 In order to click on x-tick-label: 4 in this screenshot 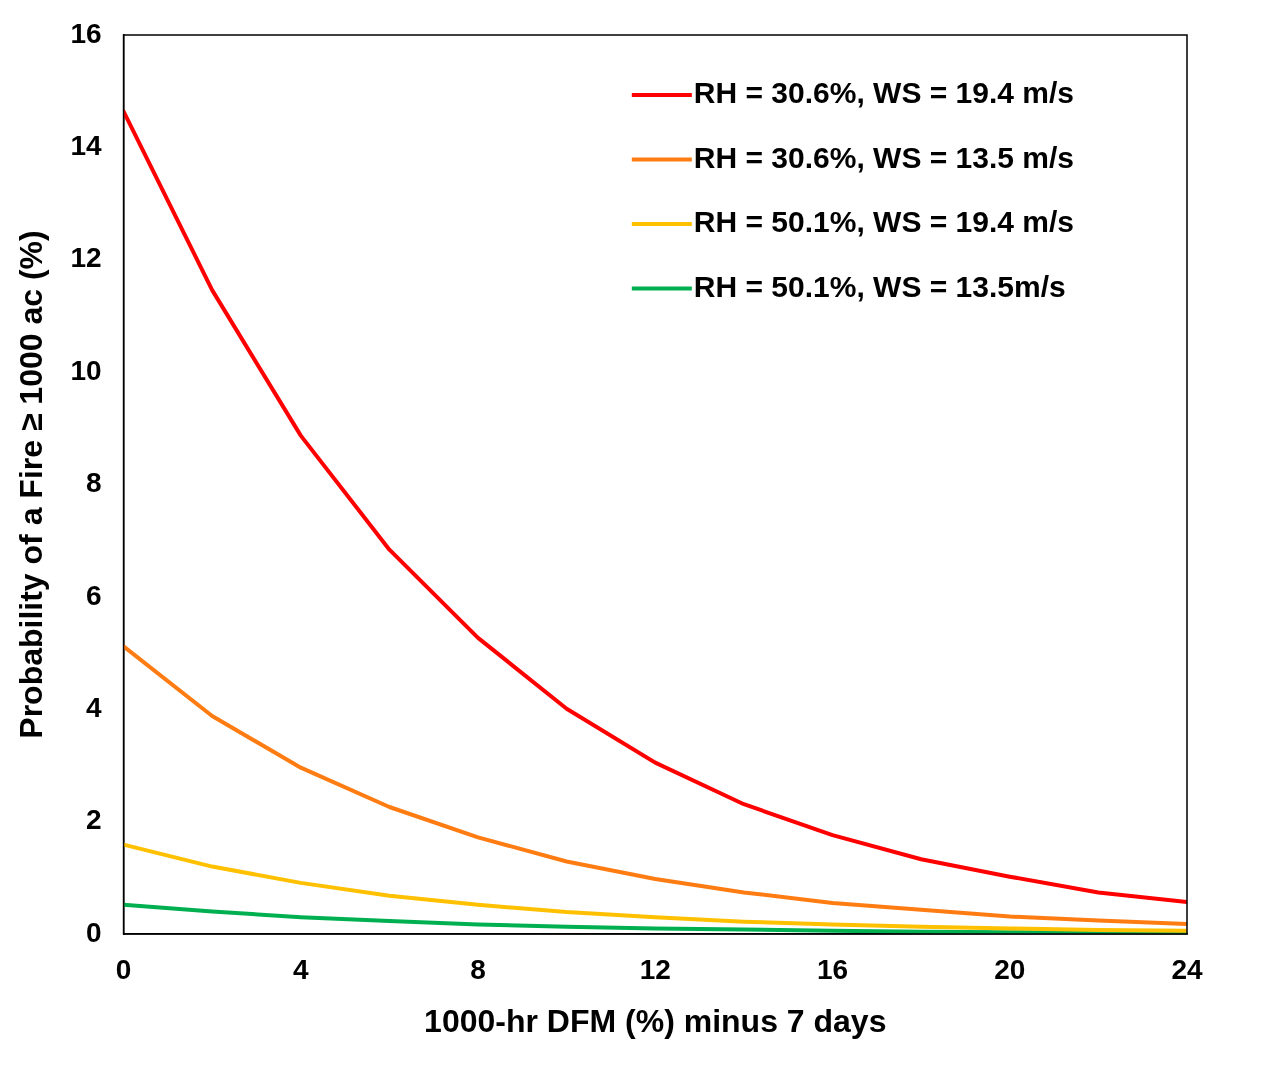, I will do `click(301, 969)`.